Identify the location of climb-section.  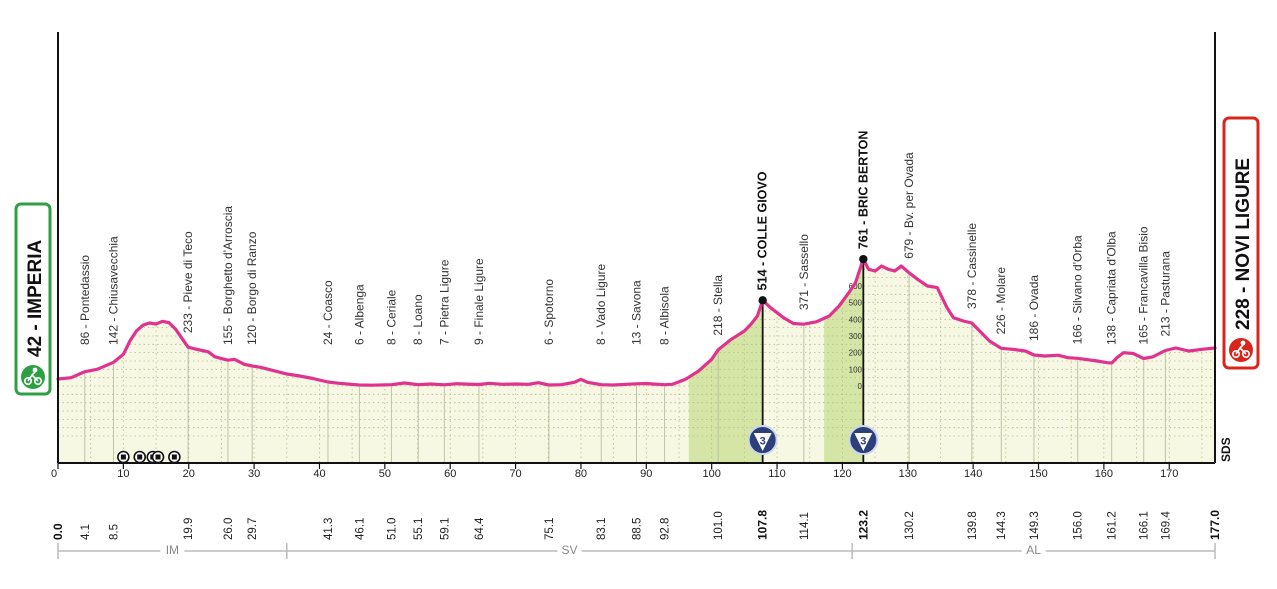
(725, 361).